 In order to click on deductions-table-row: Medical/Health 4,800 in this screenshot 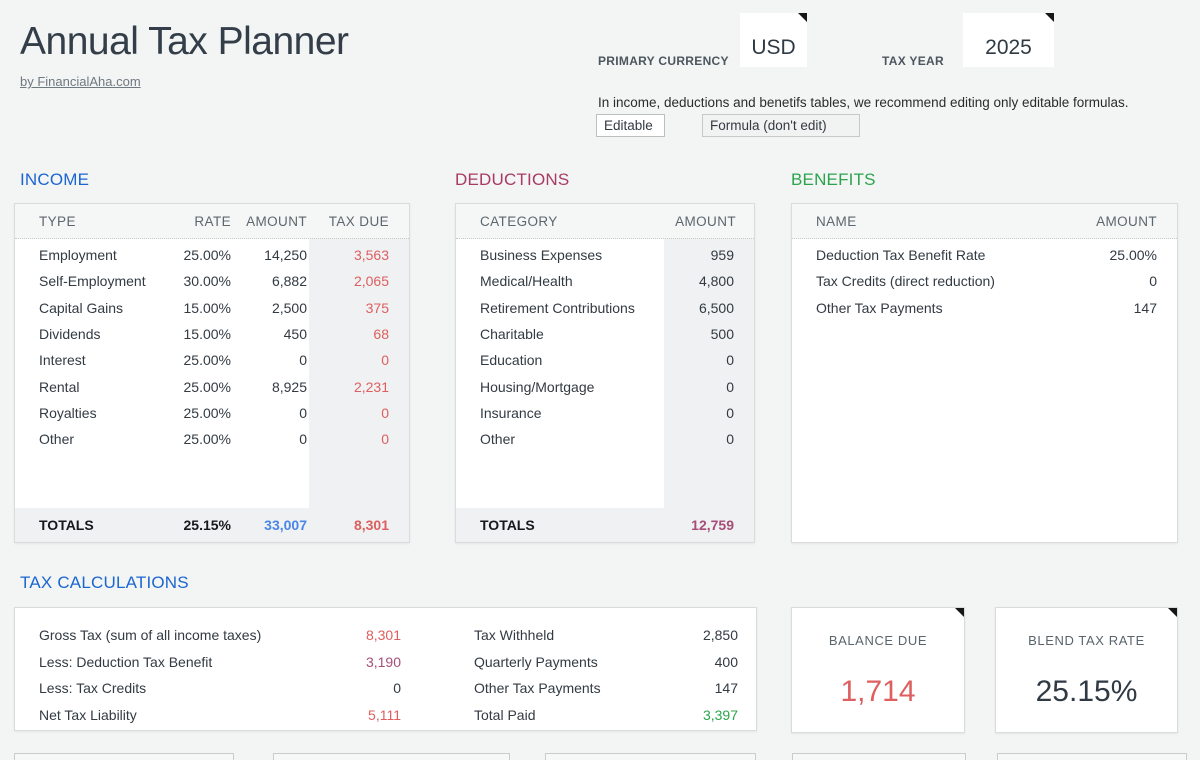, I will do `click(605, 281)`.